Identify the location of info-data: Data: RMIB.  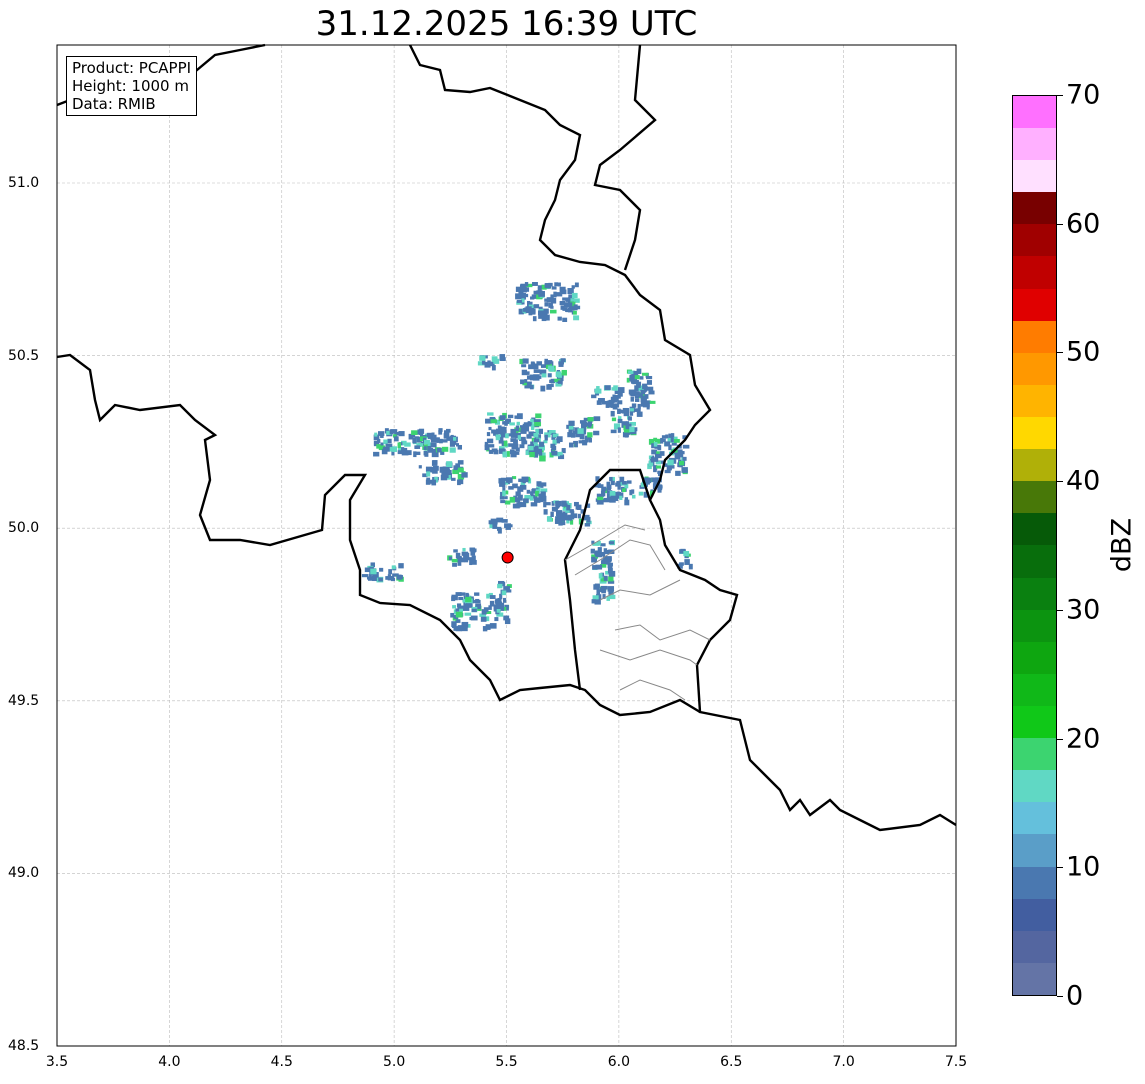
(114, 104).